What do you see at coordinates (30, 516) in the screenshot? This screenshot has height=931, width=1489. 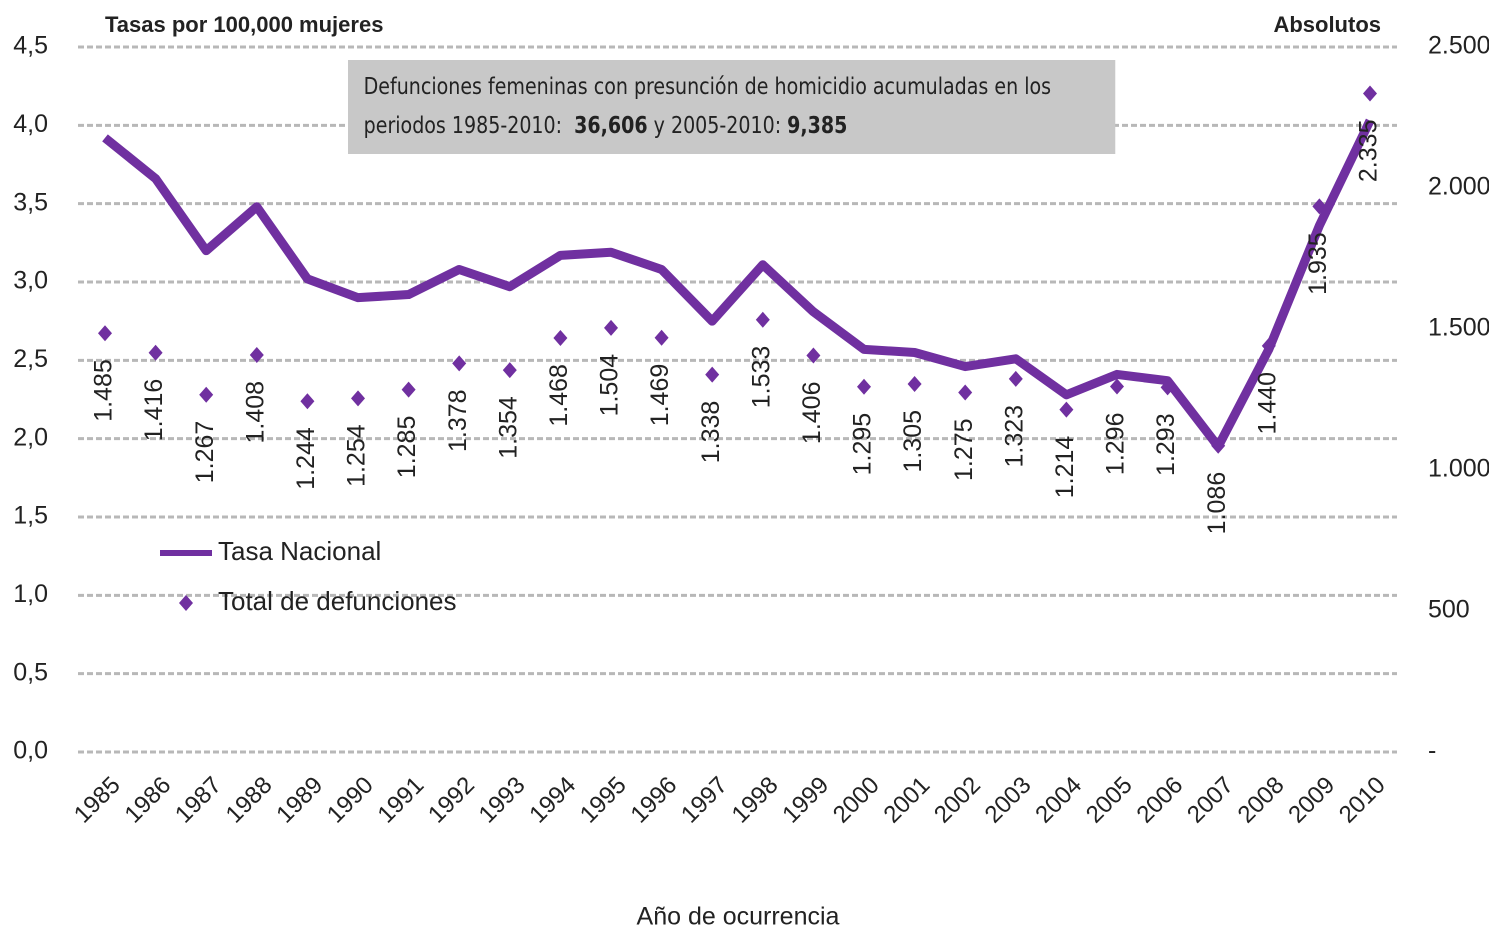 I see `y-tick-label: 1,5` at bounding box center [30, 516].